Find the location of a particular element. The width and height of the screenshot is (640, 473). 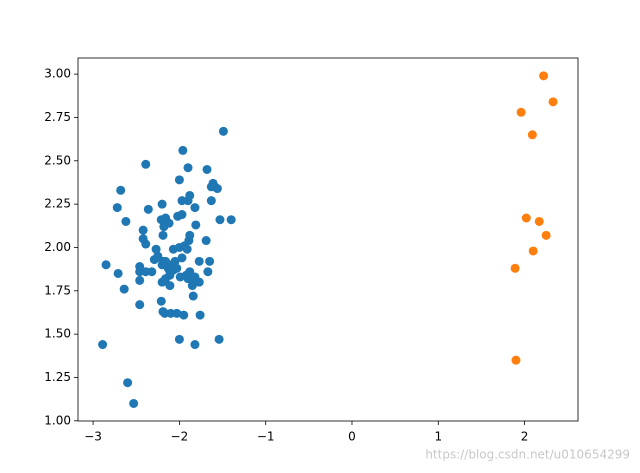

x-tick-label: 0 is located at coordinates (352, 437).